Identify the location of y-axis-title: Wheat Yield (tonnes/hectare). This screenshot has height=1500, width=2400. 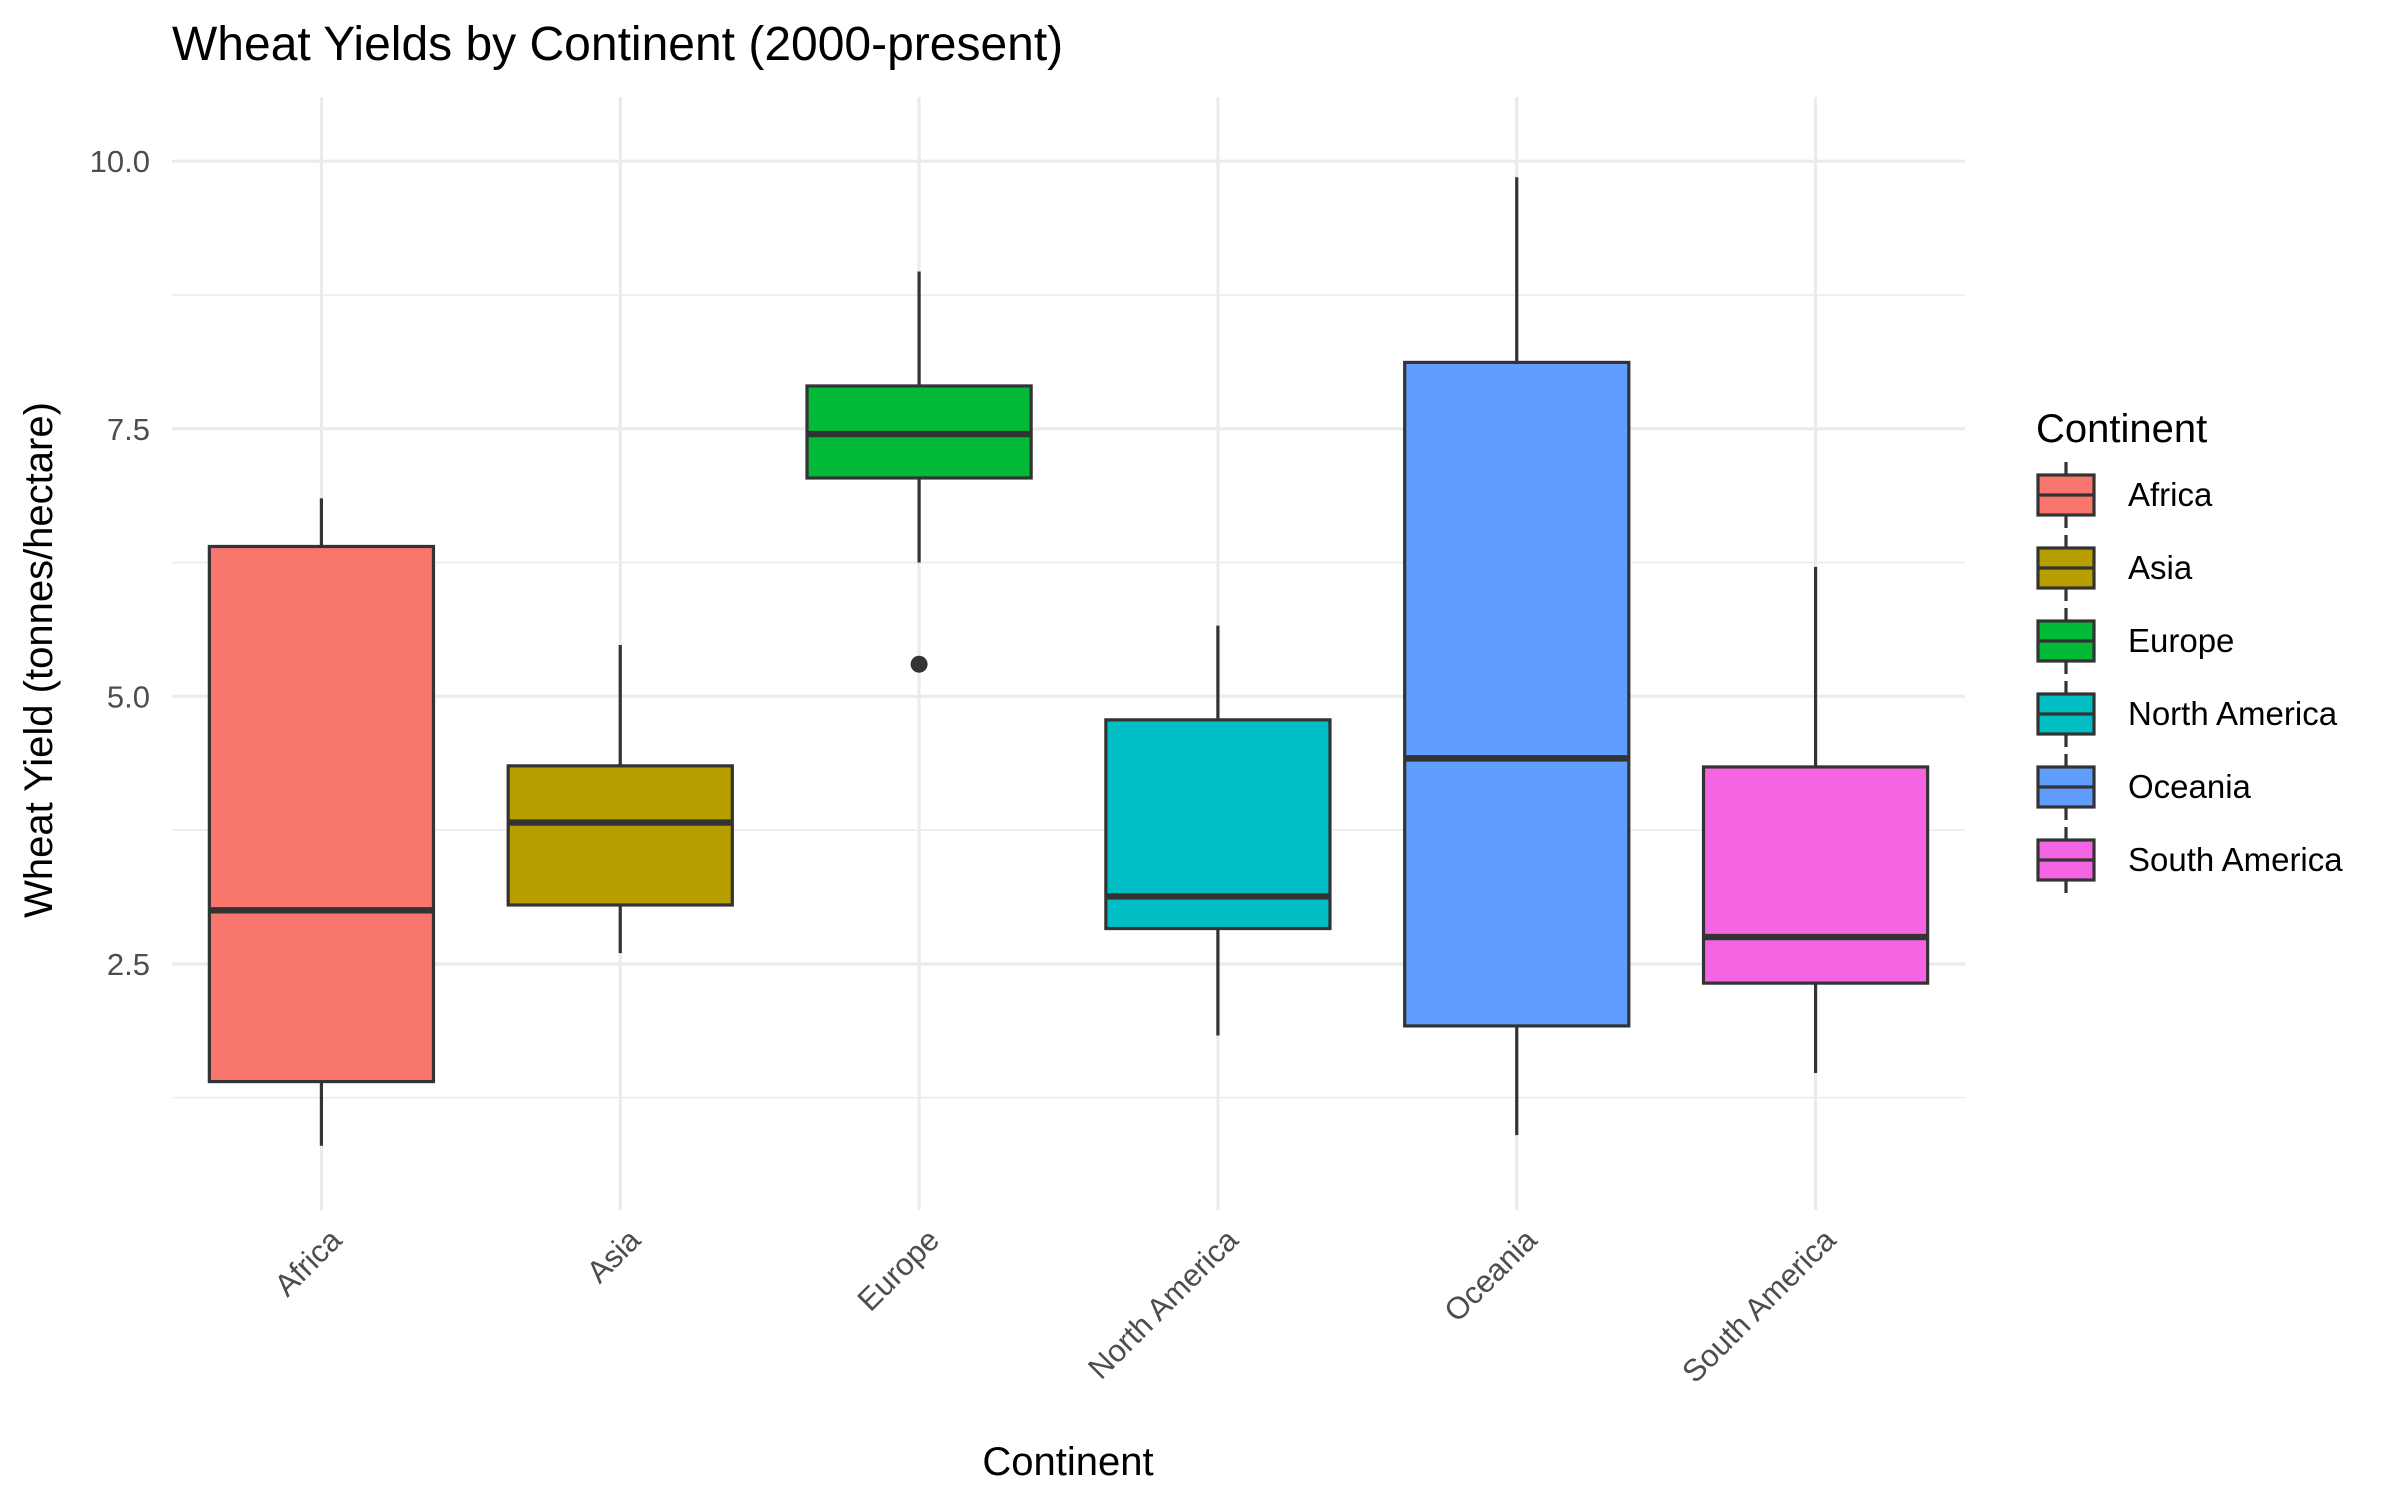
(39, 660).